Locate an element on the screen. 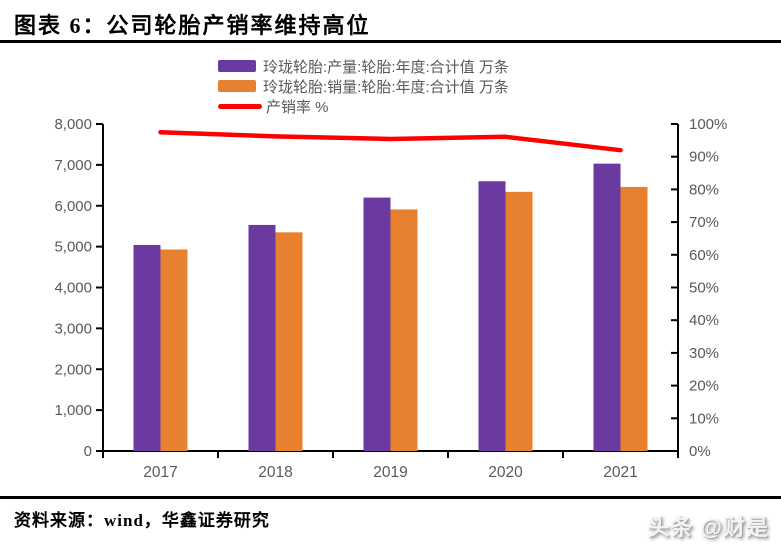 This screenshot has height=551, width=781. y-left-tick-label: 1,000 is located at coordinates (73, 410).